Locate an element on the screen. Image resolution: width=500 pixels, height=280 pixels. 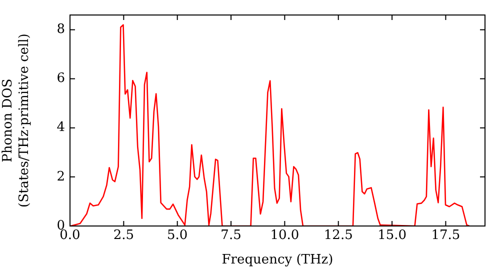
y-tick-label: 4 is located at coordinates (60, 128).